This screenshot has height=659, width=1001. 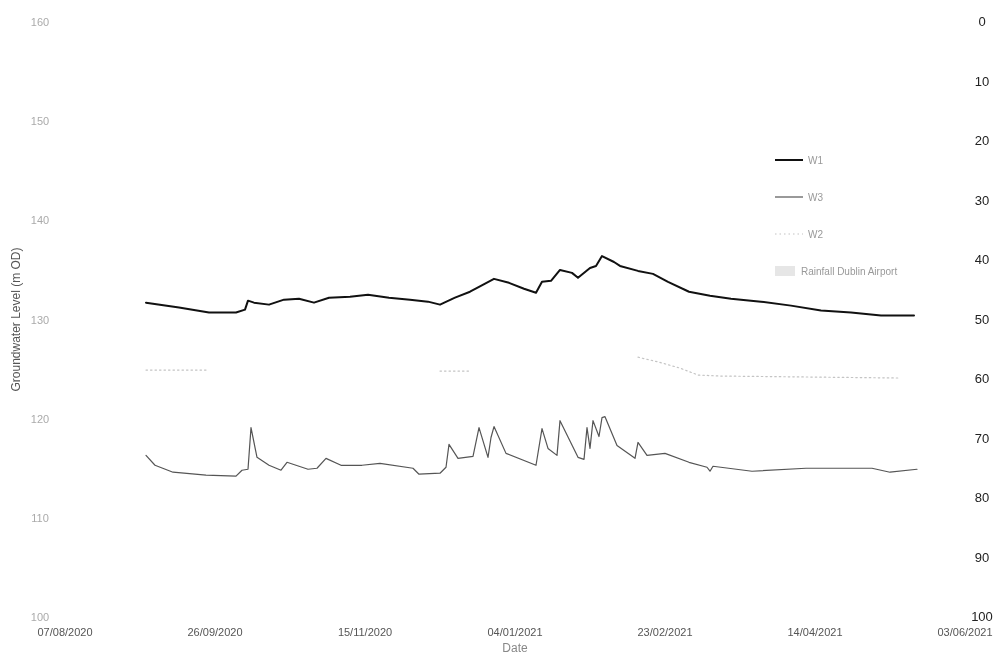 What do you see at coordinates (515, 632) in the screenshot?
I see `x-tick-label: 04/01/2021` at bounding box center [515, 632].